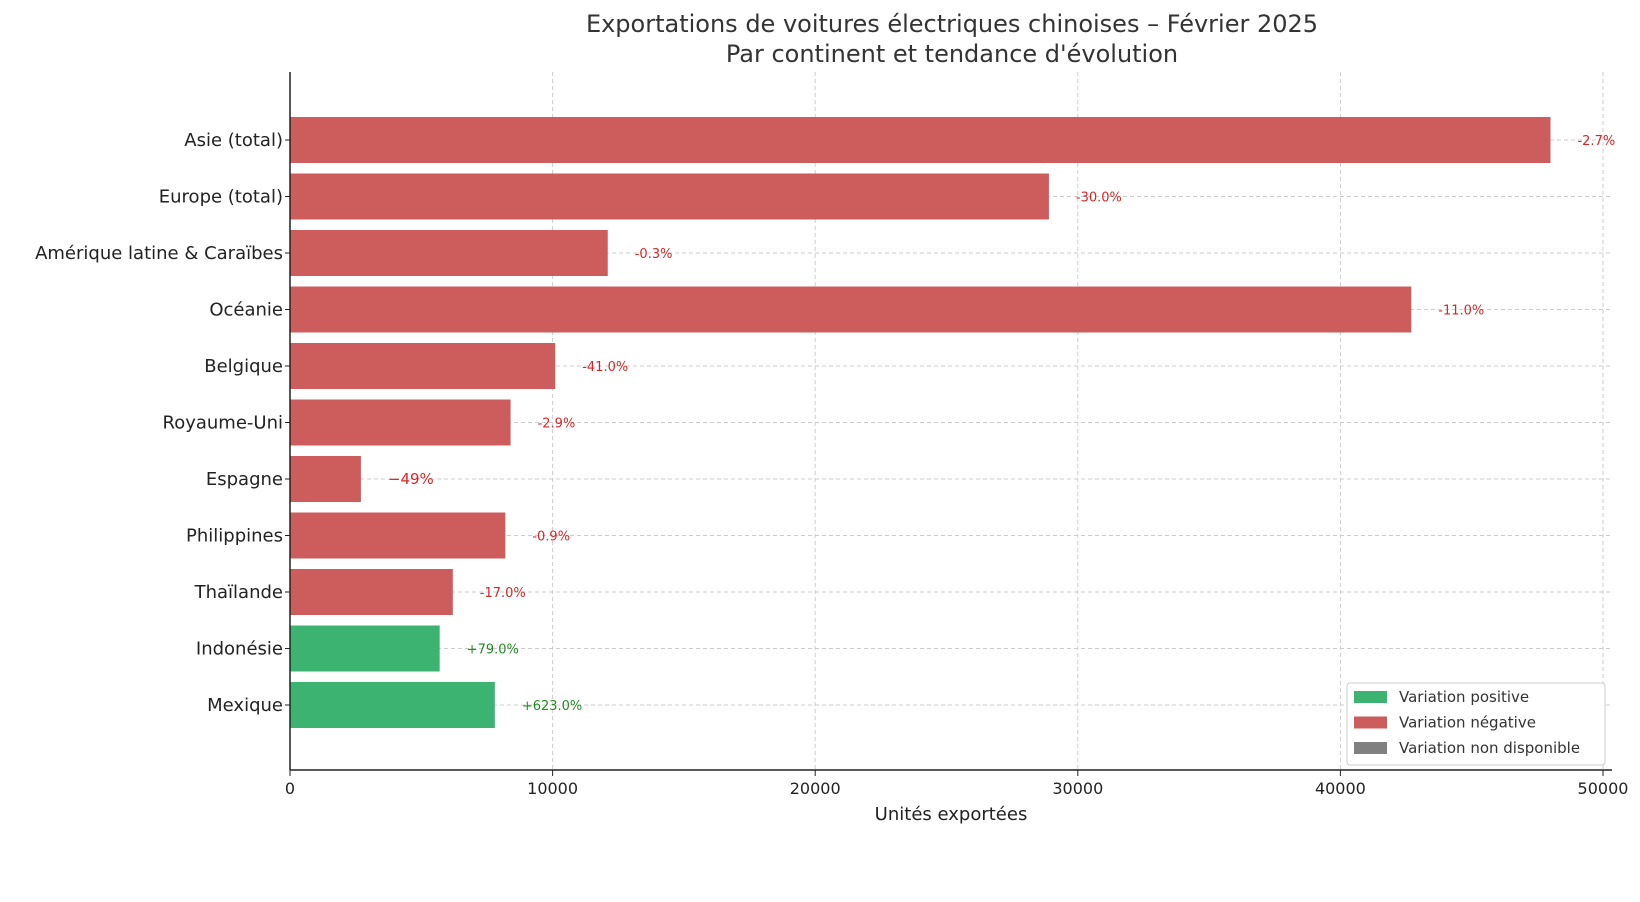  What do you see at coordinates (244, 479) in the screenshot?
I see `y-tick-label: Espagne` at bounding box center [244, 479].